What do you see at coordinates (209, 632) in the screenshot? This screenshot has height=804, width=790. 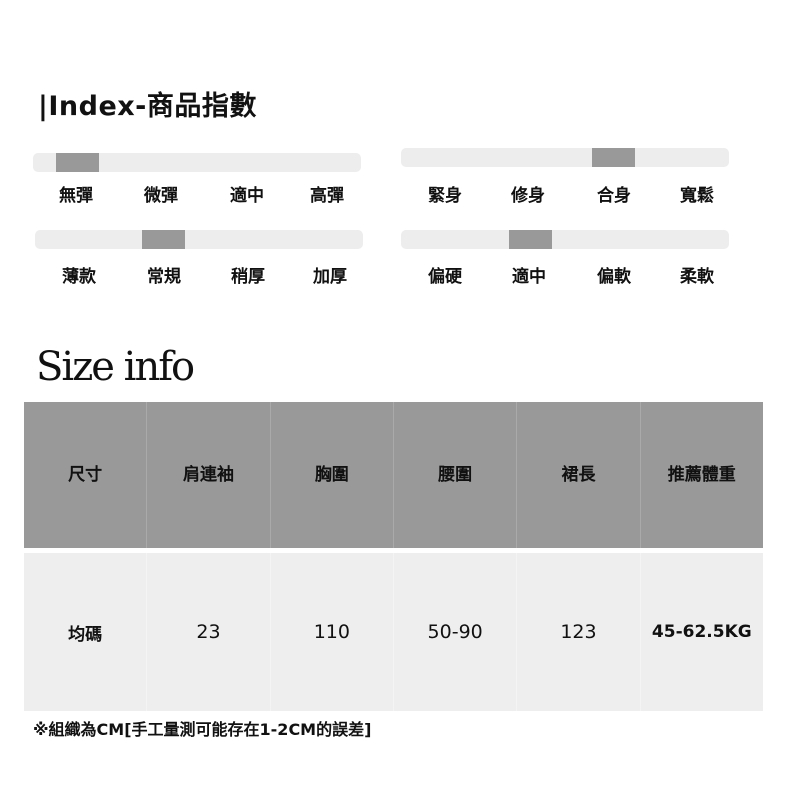 I see `table-cell: 23` at bounding box center [209, 632].